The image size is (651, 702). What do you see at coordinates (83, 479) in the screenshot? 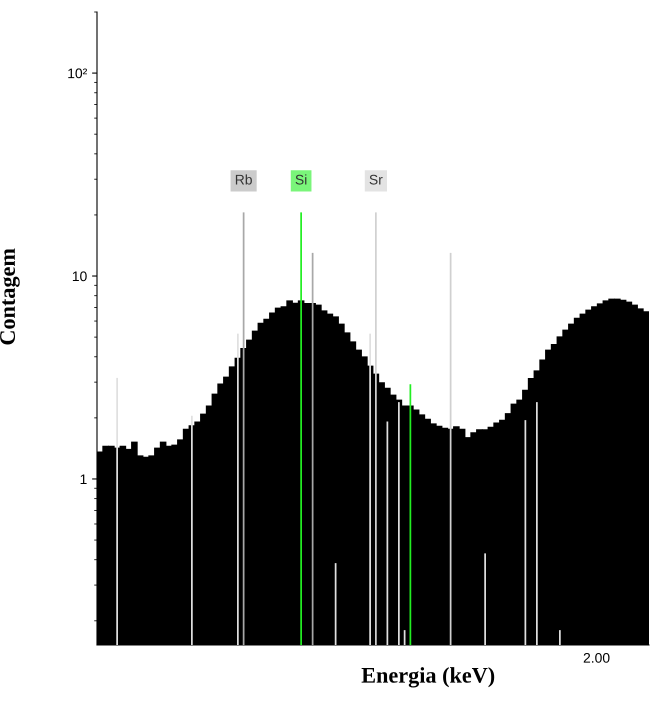
I see `y-tick-label: 1` at bounding box center [83, 479].